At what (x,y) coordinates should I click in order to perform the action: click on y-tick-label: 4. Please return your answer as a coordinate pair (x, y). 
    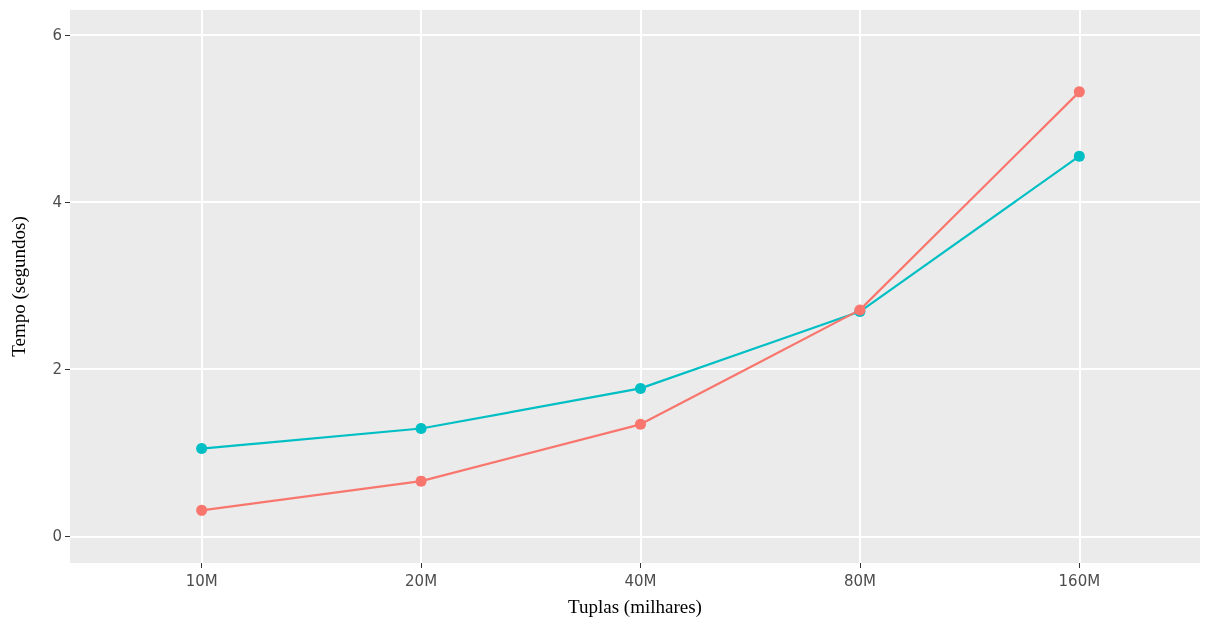
    Looking at the image, I should click on (57, 202).